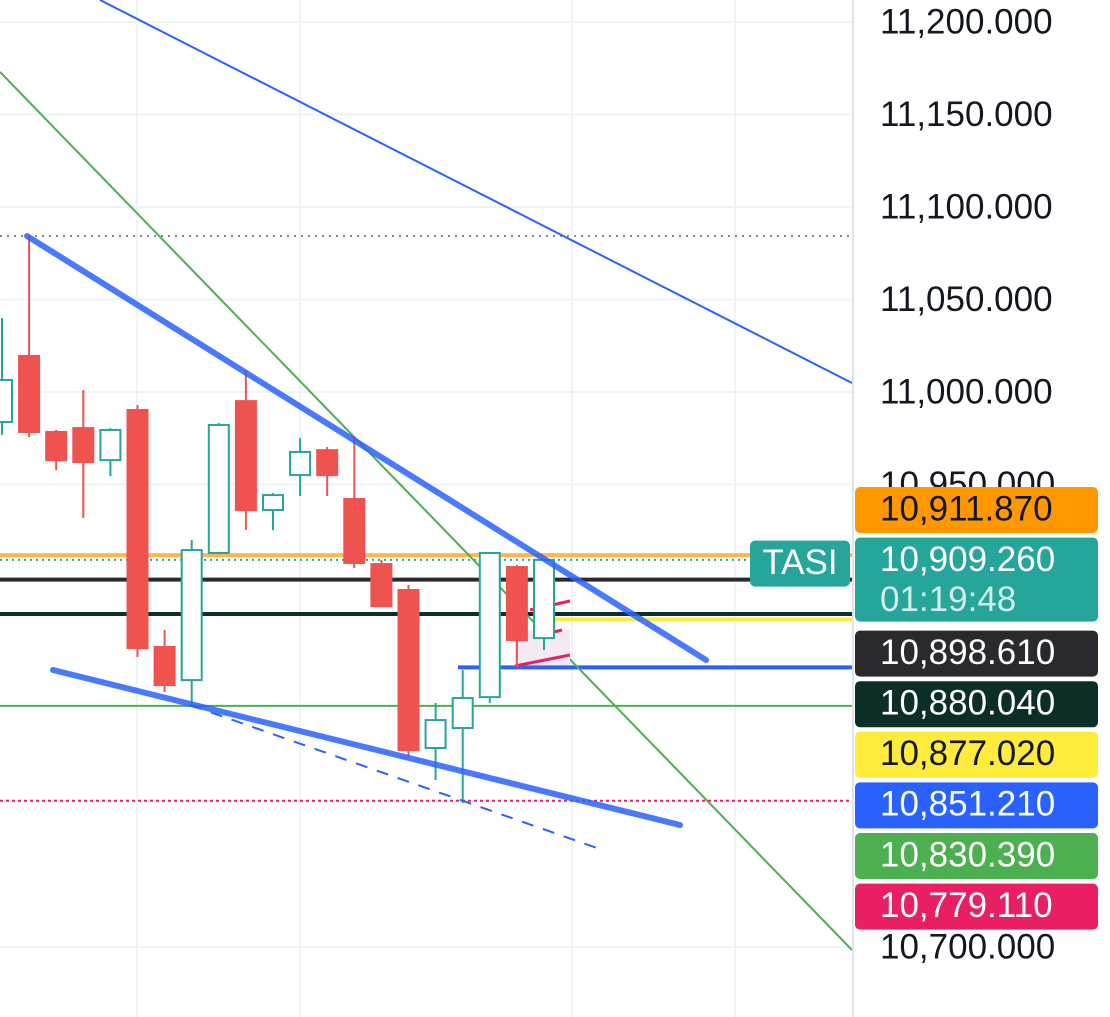  Describe the element at coordinates (393, 776) in the screenshot. I see `trend-line-dashed` at that location.